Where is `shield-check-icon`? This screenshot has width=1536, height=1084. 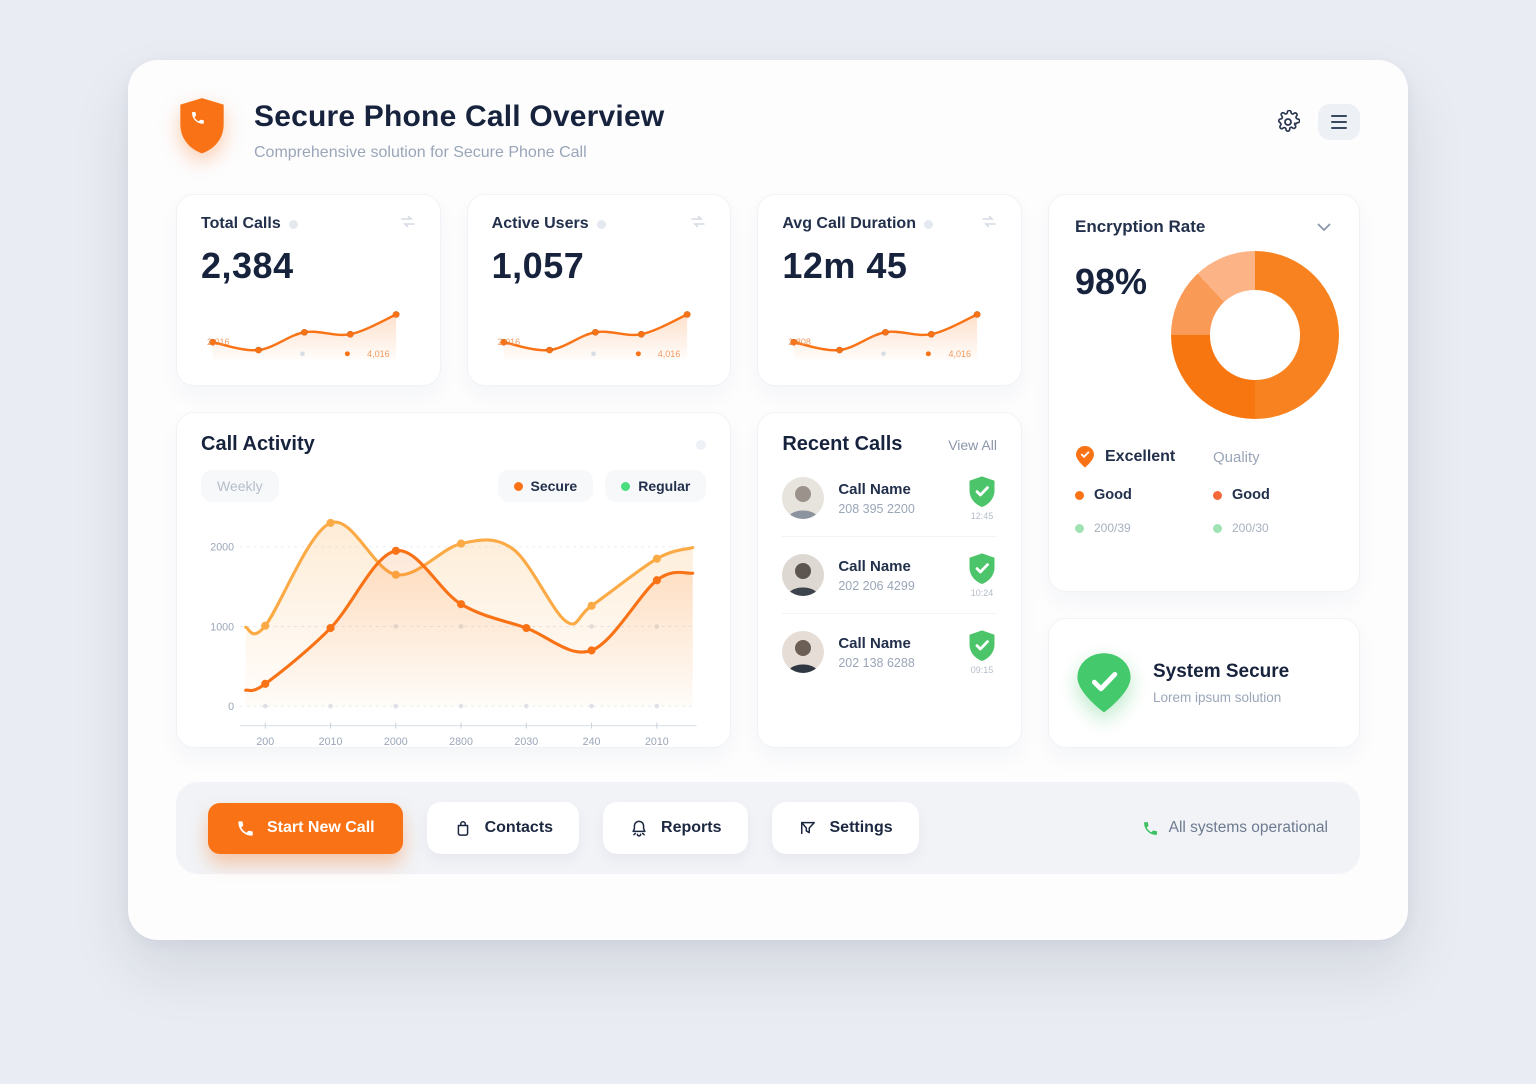
shield-check-icon is located at coordinates (1104, 683).